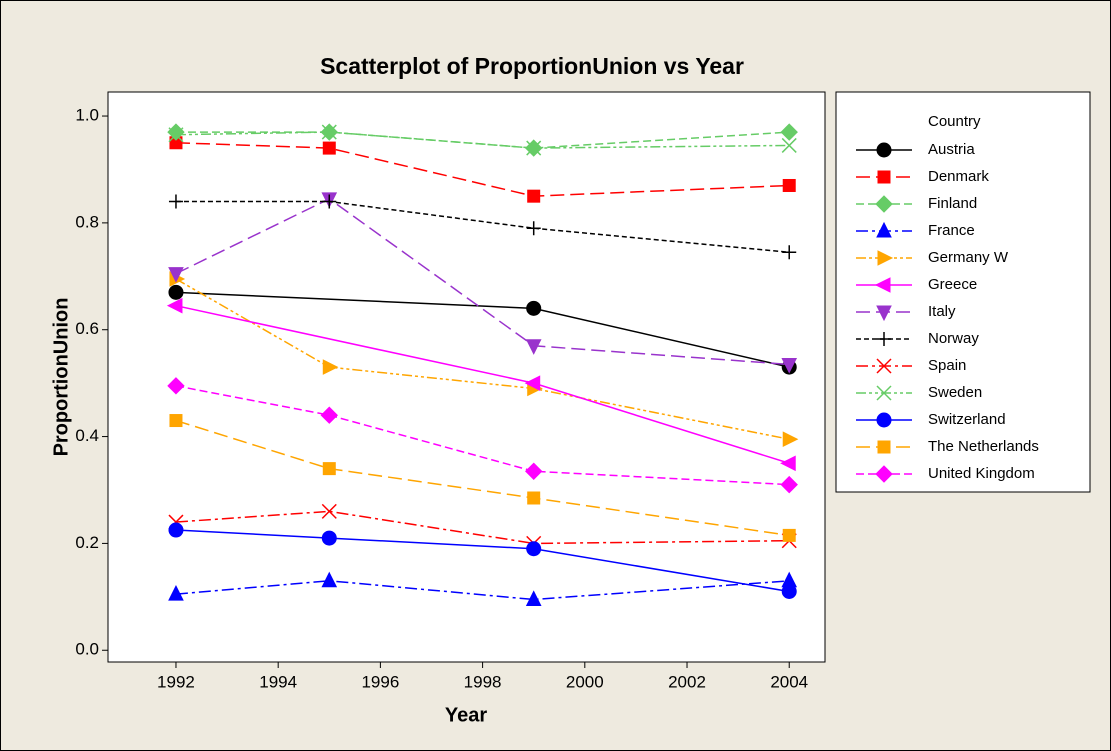 Image resolution: width=1111 pixels, height=751 pixels. What do you see at coordinates (951, 149) in the screenshot?
I see `legend-label: Austria` at bounding box center [951, 149].